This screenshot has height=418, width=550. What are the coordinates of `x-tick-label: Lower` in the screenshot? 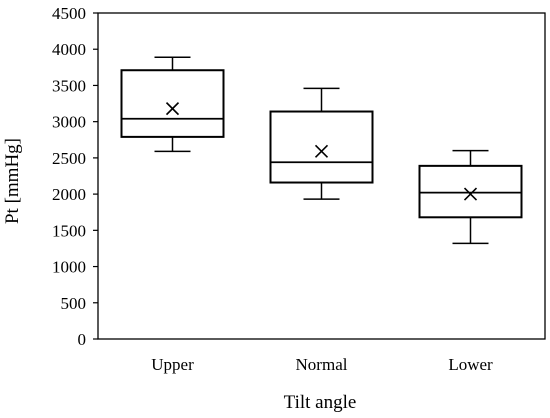 It's located at (470, 364).